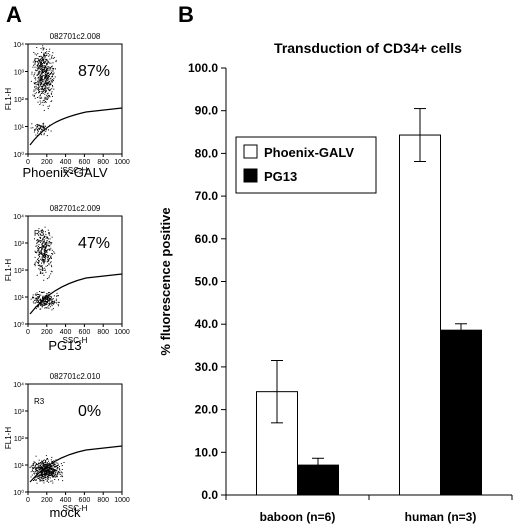  Describe the element at coordinates (18, 217) in the screenshot. I see `y-tick-label: 10⁴` at that location.